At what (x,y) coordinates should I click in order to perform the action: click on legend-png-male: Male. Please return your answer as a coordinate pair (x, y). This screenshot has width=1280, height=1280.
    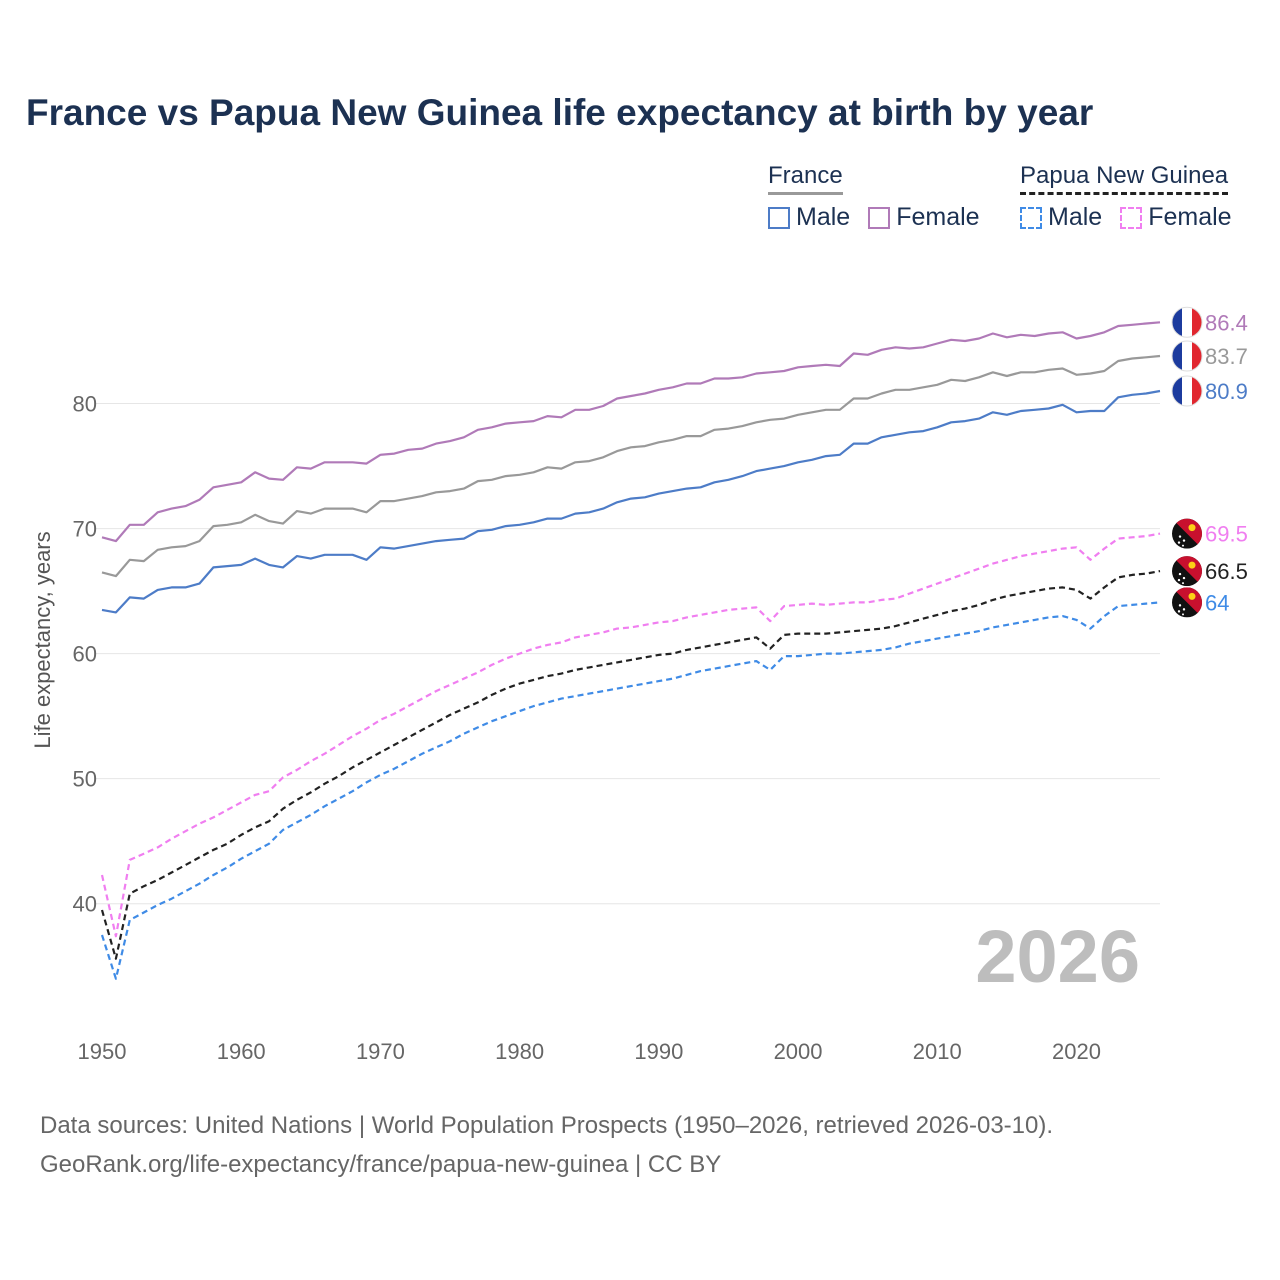
    Looking at the image, I should click on (1061, 217).